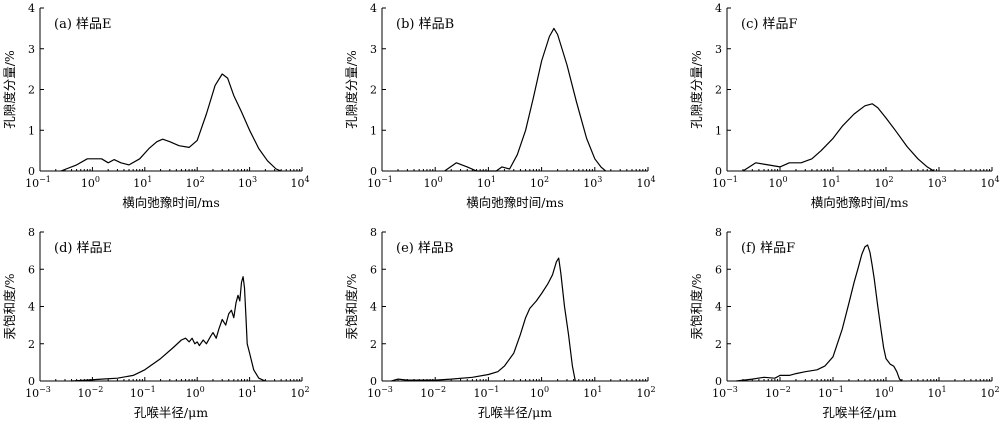  I want to click on panel-title: (c) 样品F, so click(769, 24).